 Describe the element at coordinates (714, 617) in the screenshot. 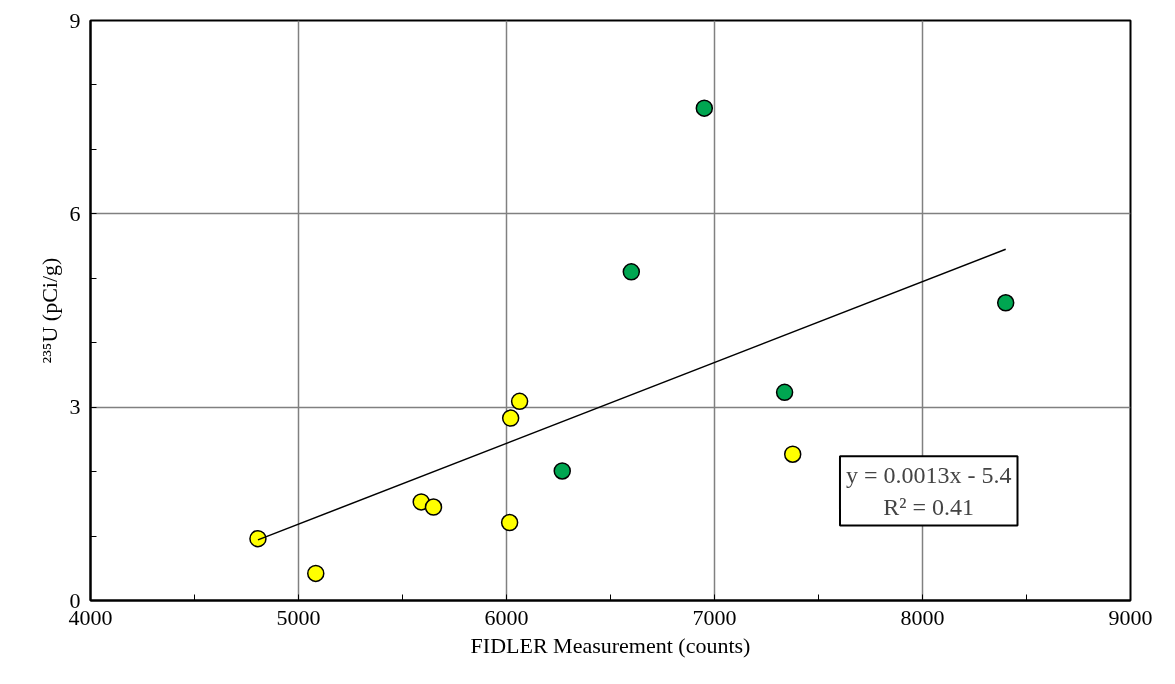

I see `x-tick-label: 7000` at that location.